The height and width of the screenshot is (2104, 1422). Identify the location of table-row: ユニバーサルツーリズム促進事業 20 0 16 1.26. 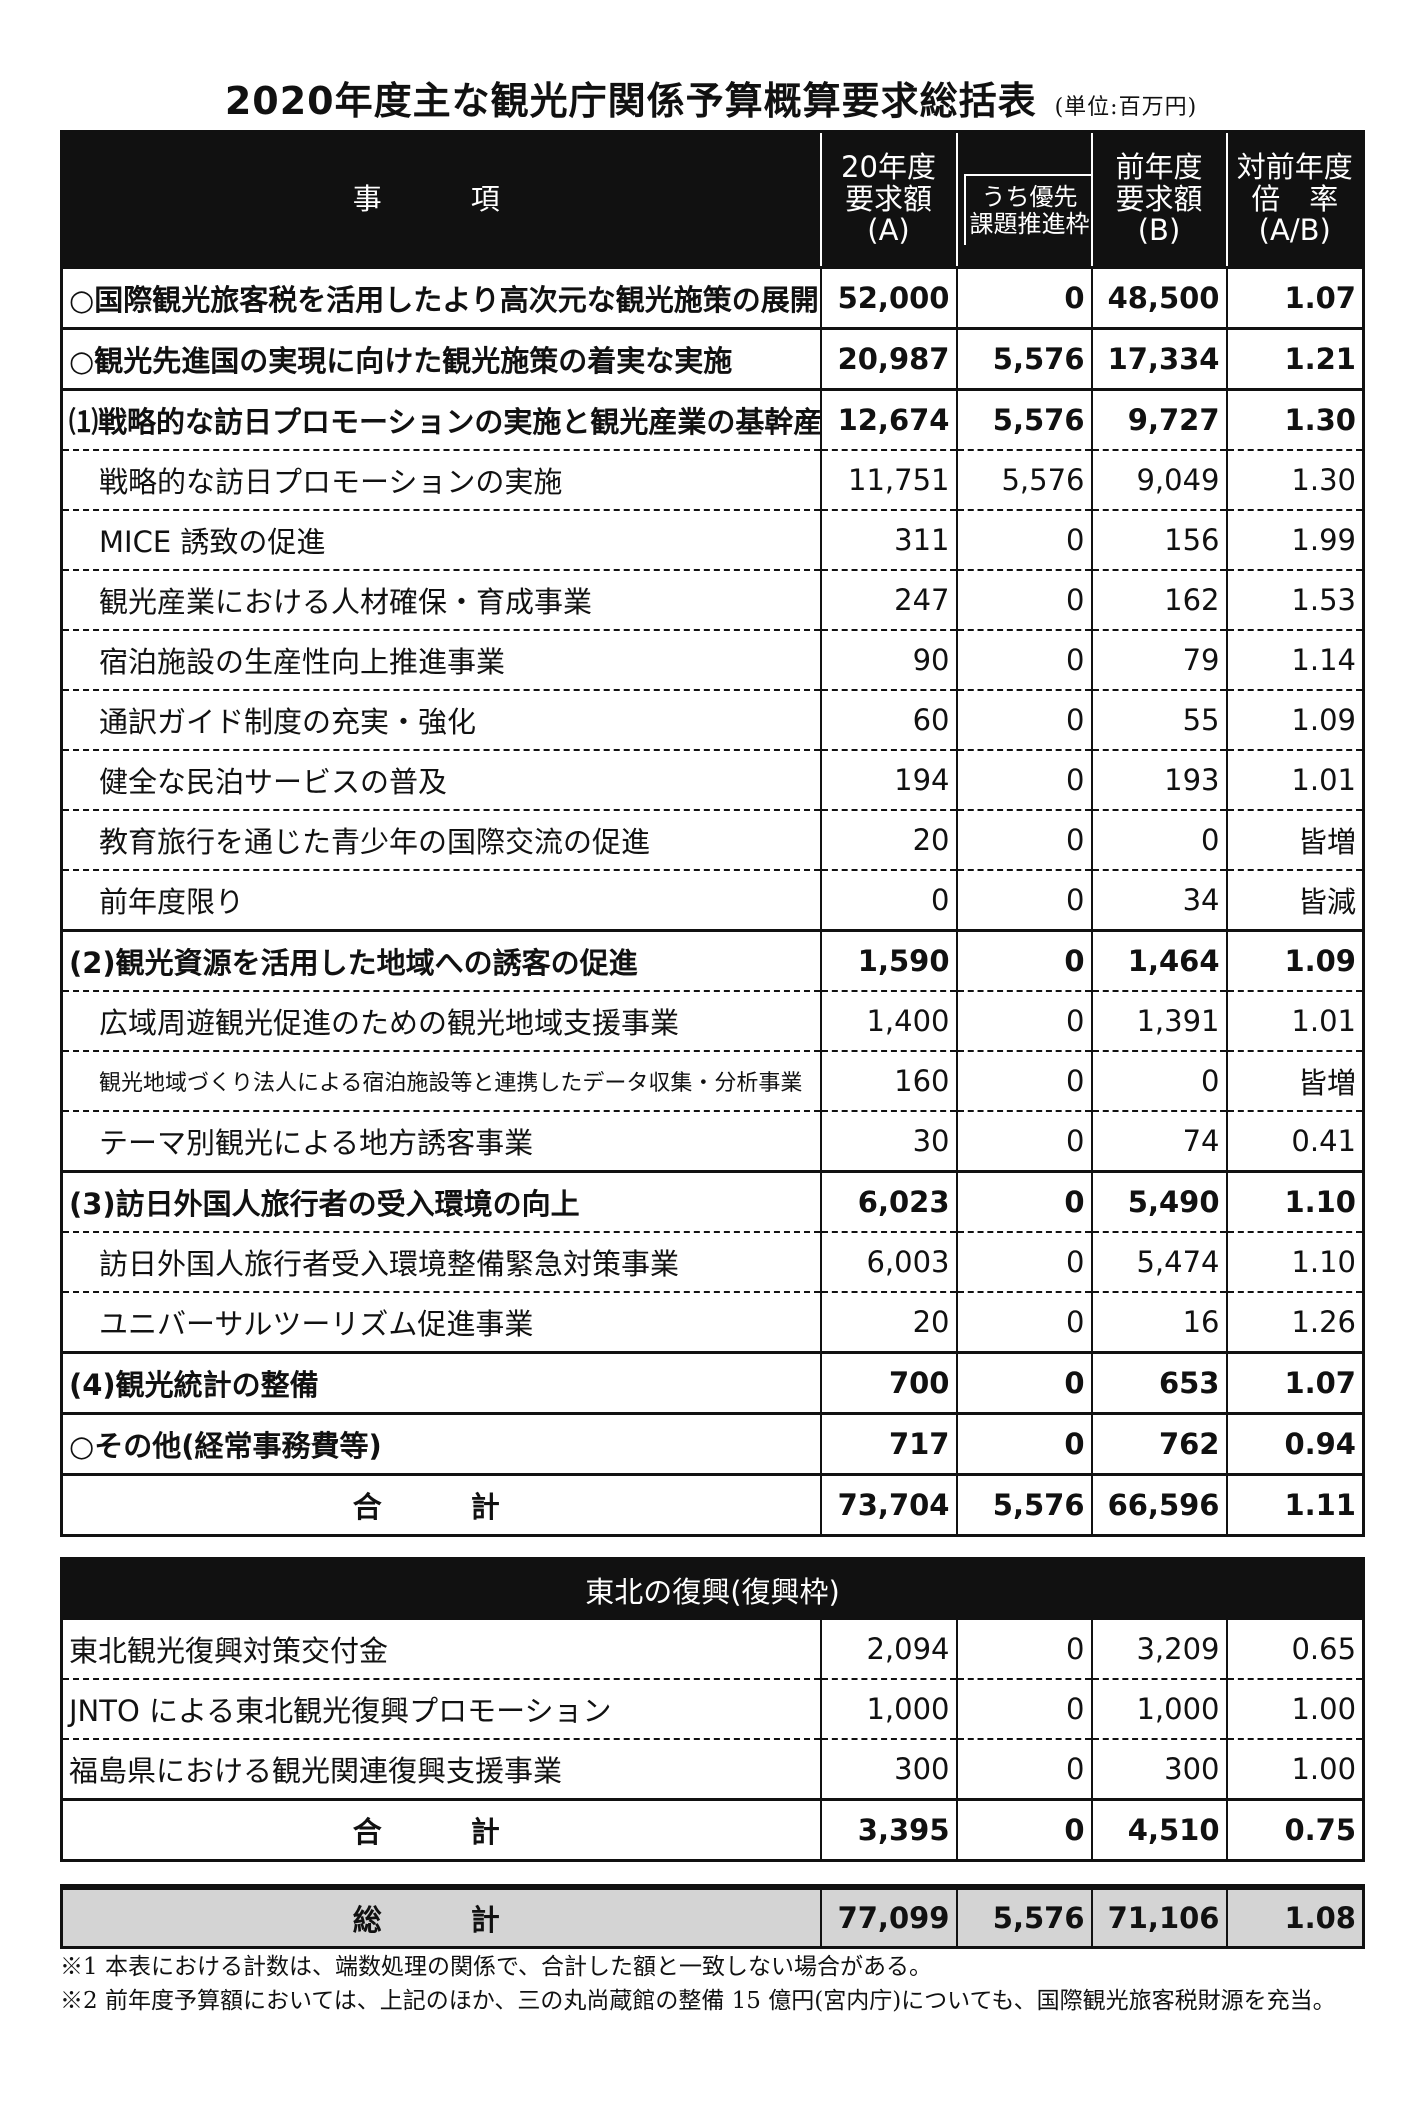
(712, 1322).